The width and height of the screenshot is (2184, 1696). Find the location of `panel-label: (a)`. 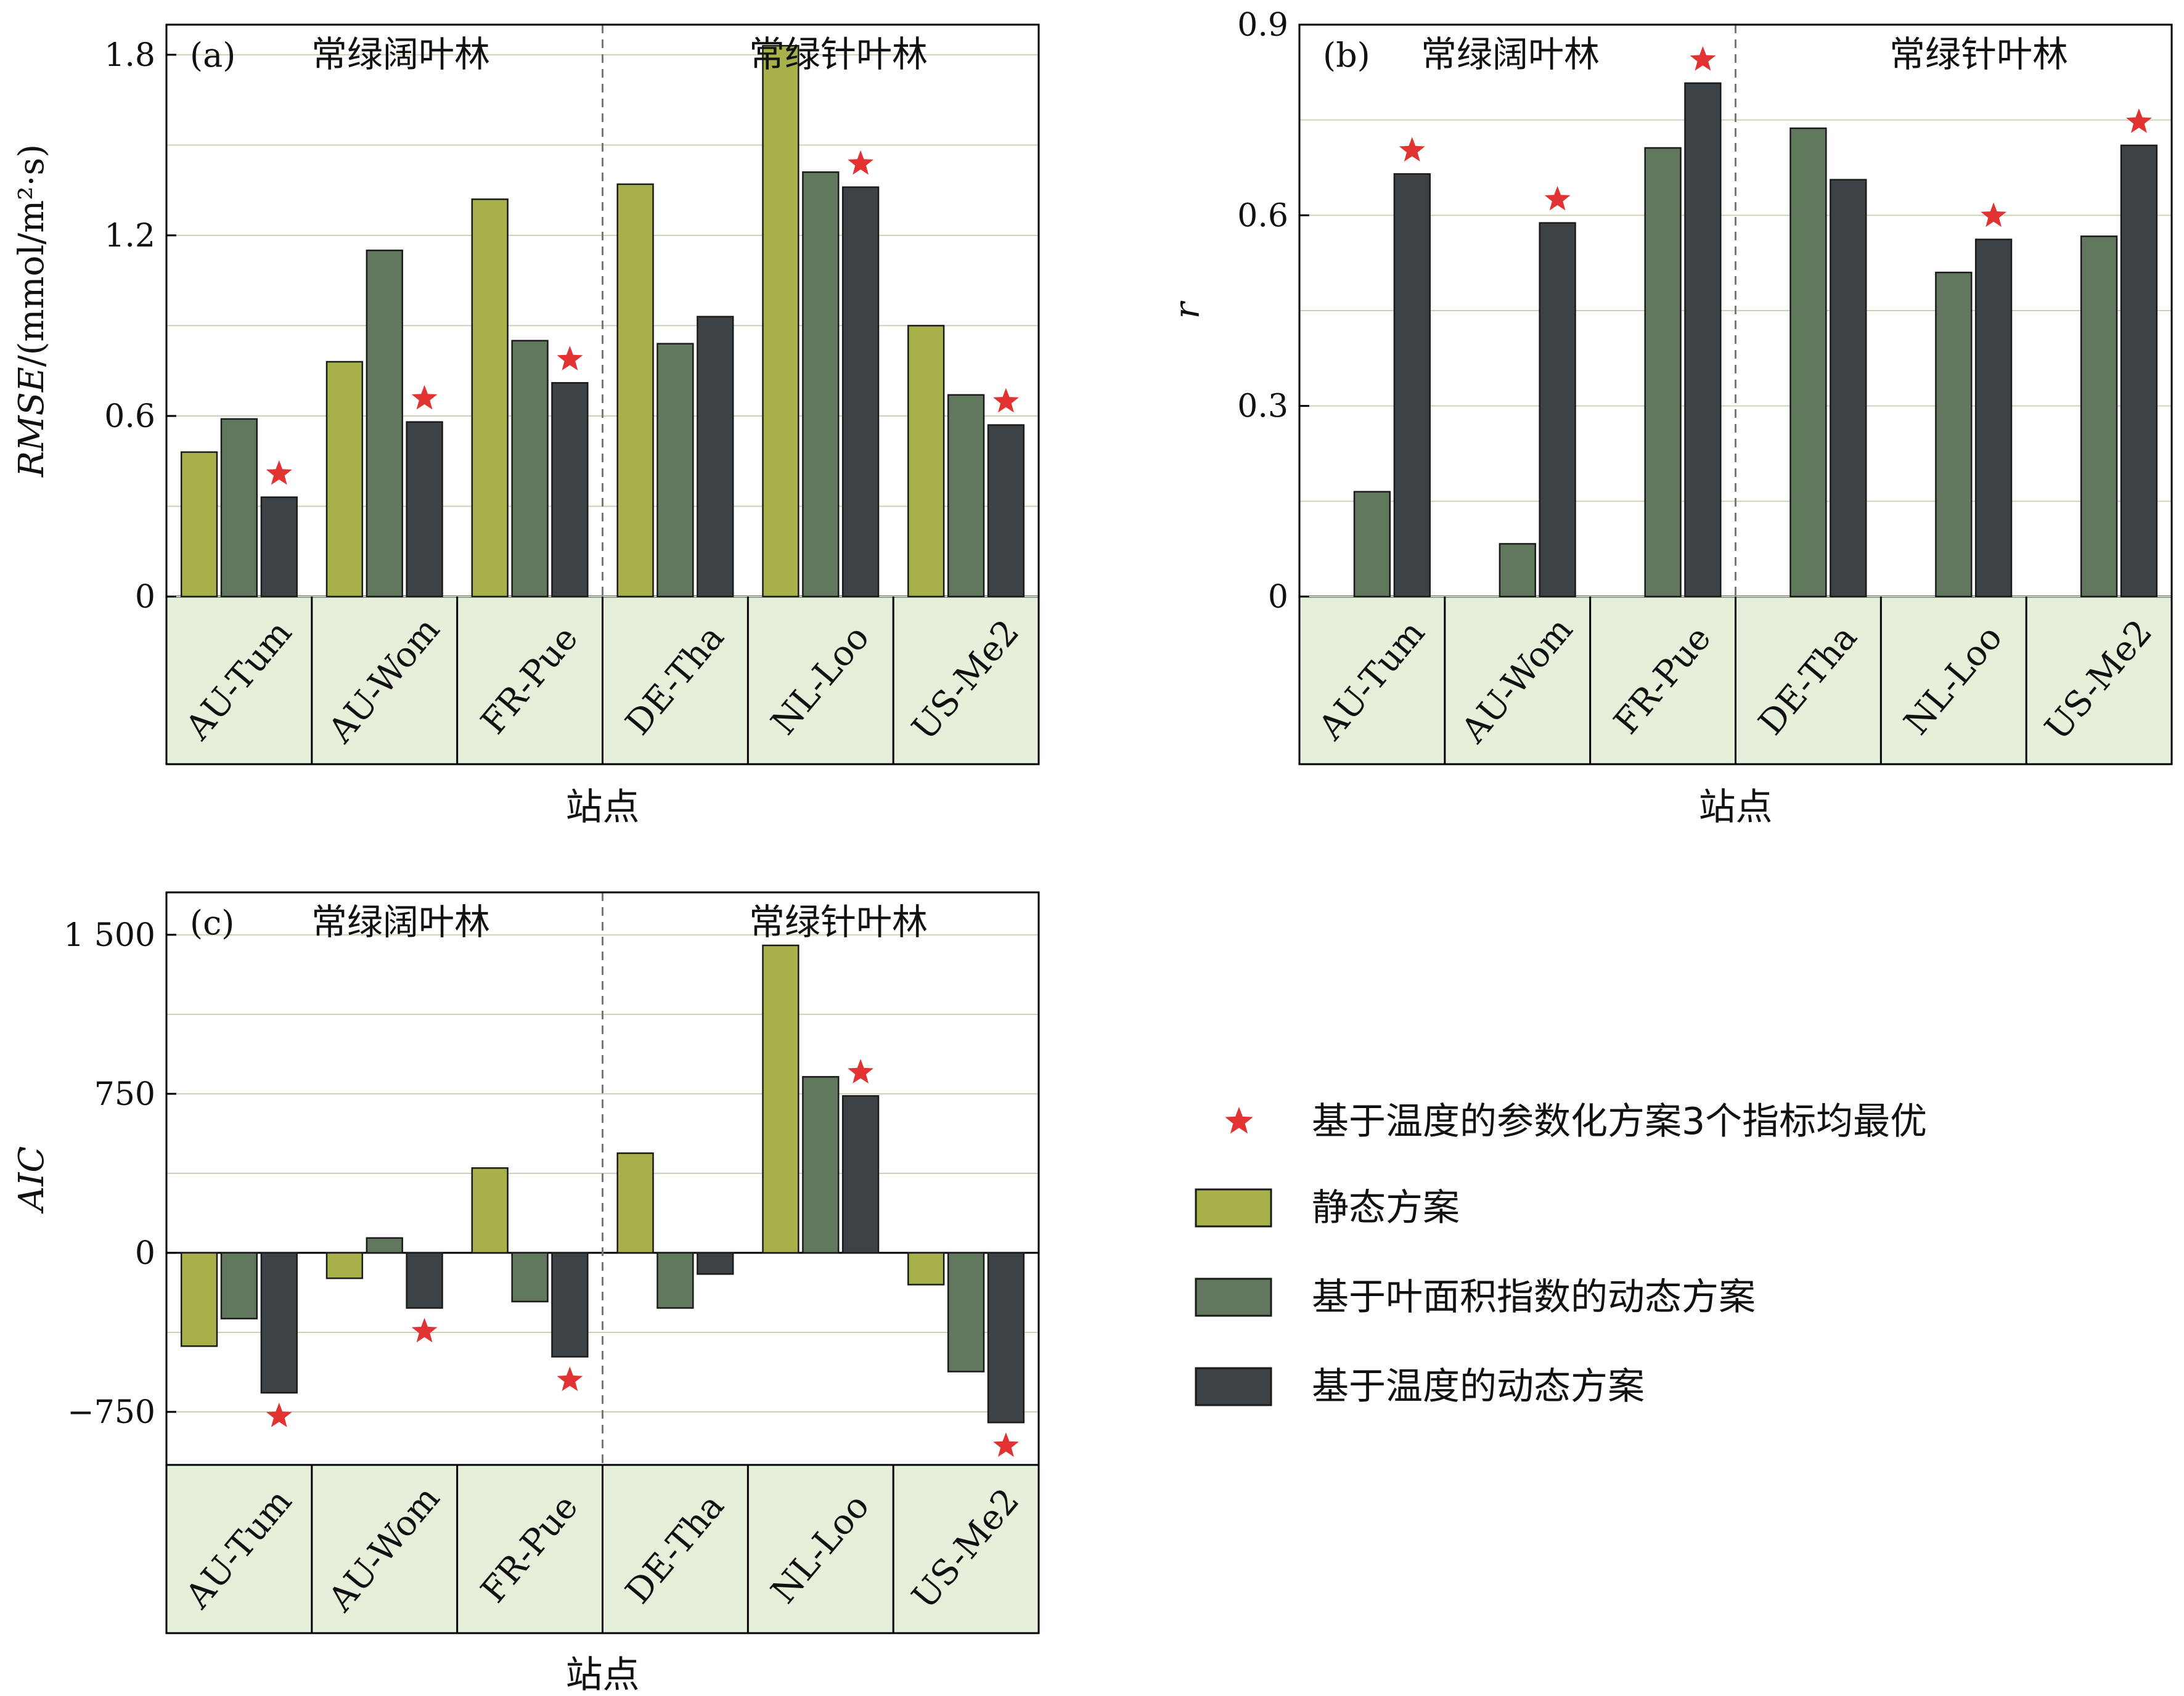

panel-label: (a) is located at coordinates (213, 55).